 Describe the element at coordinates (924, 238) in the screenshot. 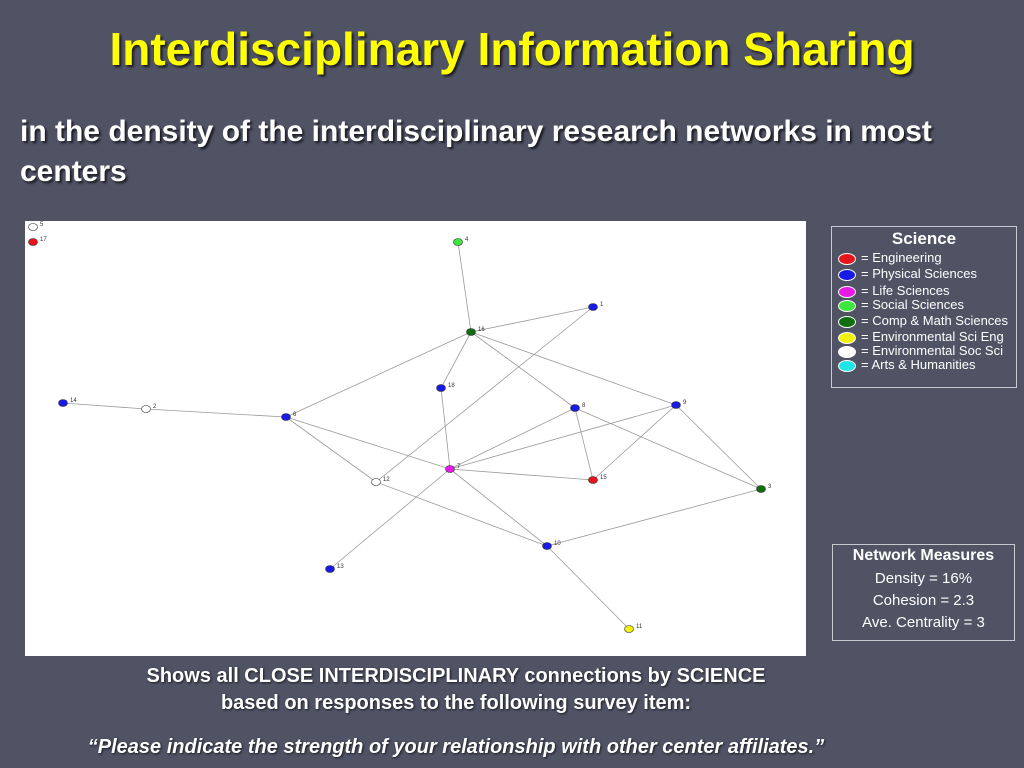

I see `legend-title: Science` at that location.